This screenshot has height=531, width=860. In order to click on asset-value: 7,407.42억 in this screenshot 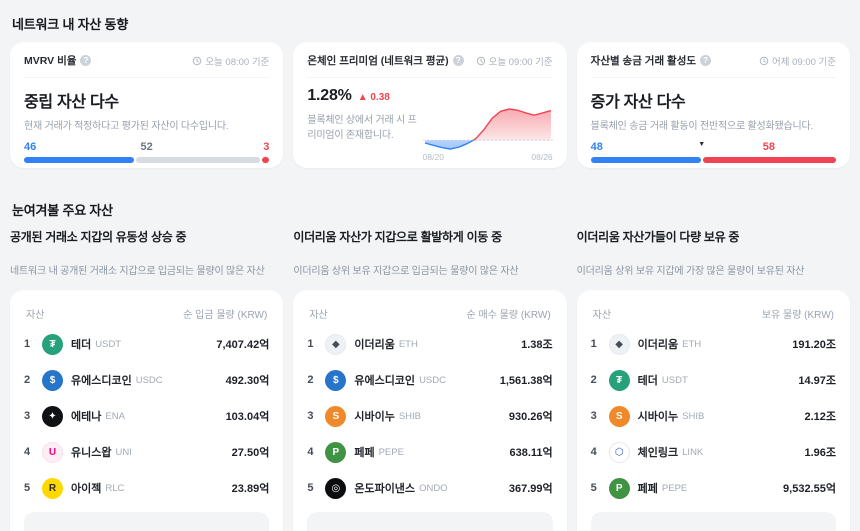, I will do `click(243, 345)`.